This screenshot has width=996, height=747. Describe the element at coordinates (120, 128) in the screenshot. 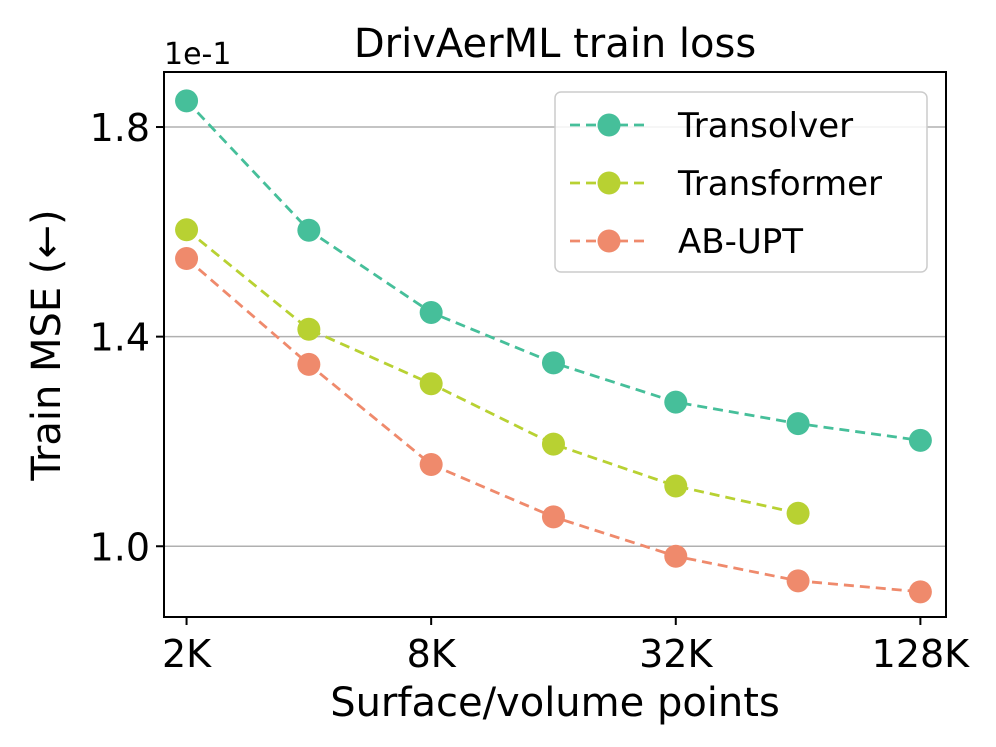

I see `y-tick-label: 1.8` at that location.